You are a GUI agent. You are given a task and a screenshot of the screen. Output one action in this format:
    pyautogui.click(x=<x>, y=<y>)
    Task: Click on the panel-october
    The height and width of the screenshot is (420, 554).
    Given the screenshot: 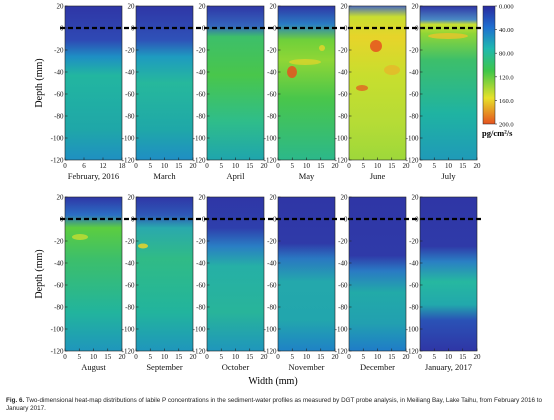 What is the action you would take?
    pyautogui.click(x=235, y=274)
    